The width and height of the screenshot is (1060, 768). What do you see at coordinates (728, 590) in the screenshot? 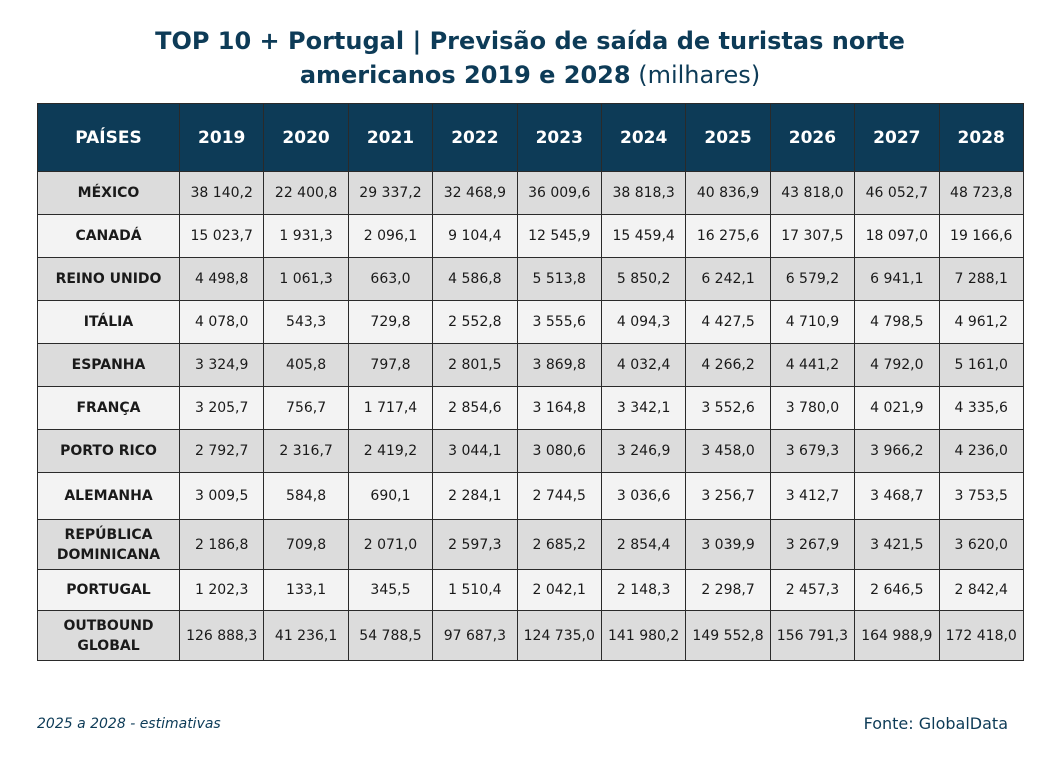
I see `value-cell: 2 298,7` at bounding box center [728, 590].